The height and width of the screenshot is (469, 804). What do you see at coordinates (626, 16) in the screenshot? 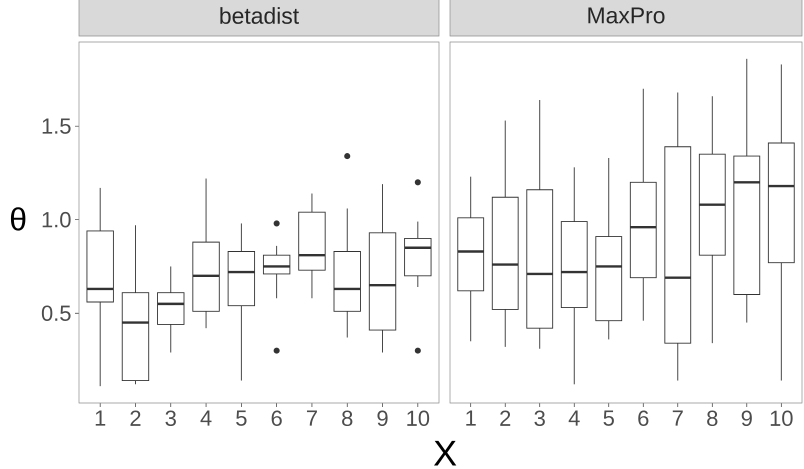
I see `chart-title: MaxPro` at bounding box center [626, 16].